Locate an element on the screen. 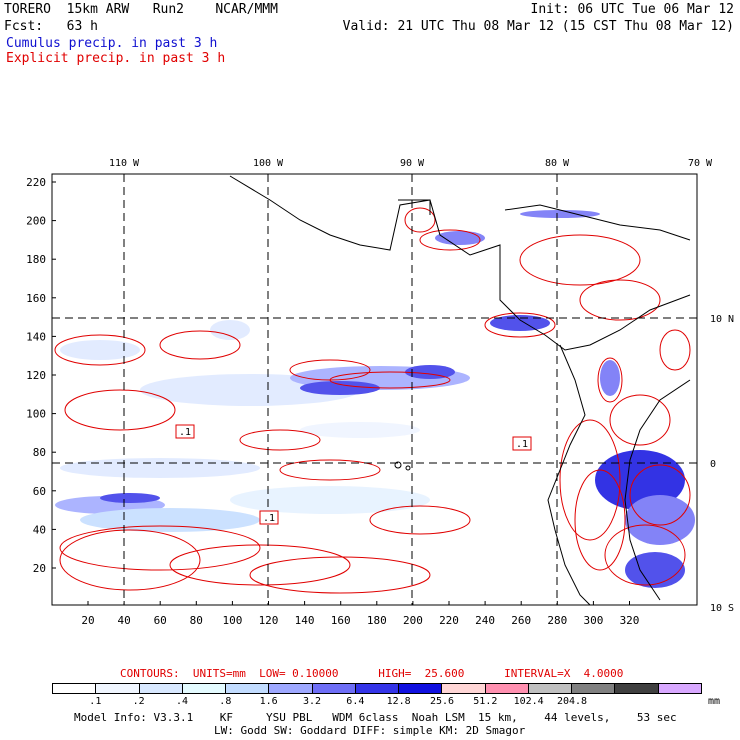  legend-label: .1 is located at coordinates (95, 701).